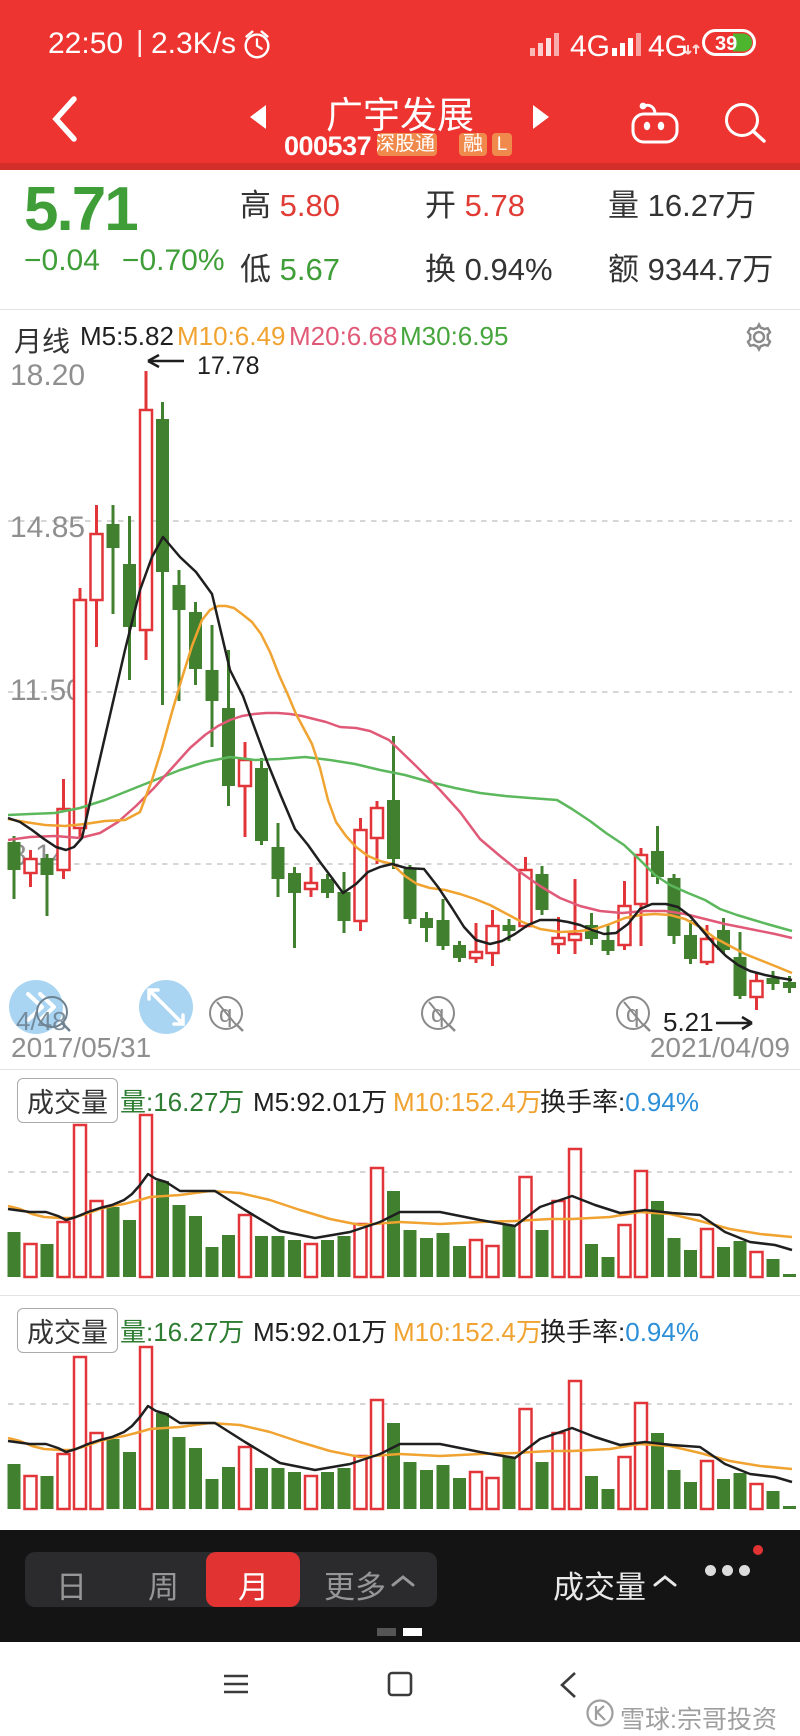  What do you see at coordinates (726, 44) in the screenshot?
I see `svg-text: 39` at bounding box center [726, 44].